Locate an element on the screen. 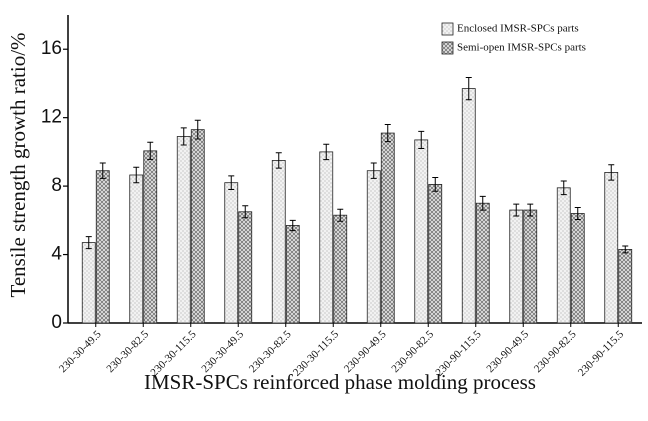 The height and width of the screenshot is (421, 648). y-tick-label: 8 is located at coordinates (56, 185).